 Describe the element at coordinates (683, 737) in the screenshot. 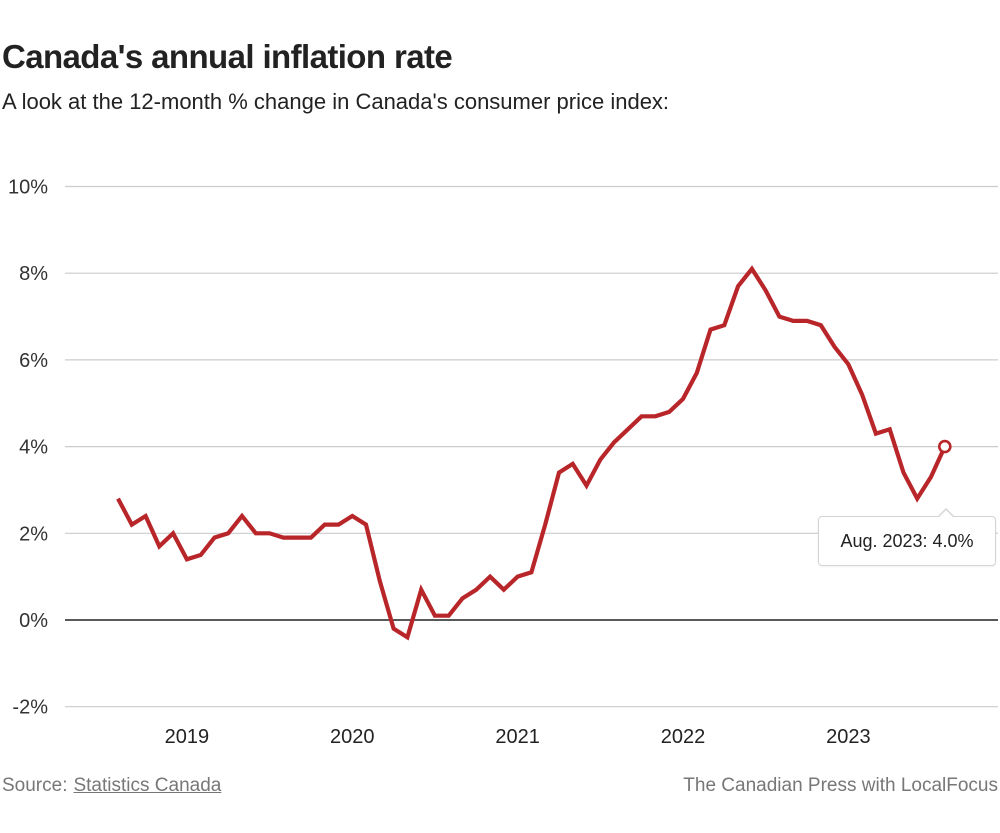

I see `x-tick-label: 2022` at that location.